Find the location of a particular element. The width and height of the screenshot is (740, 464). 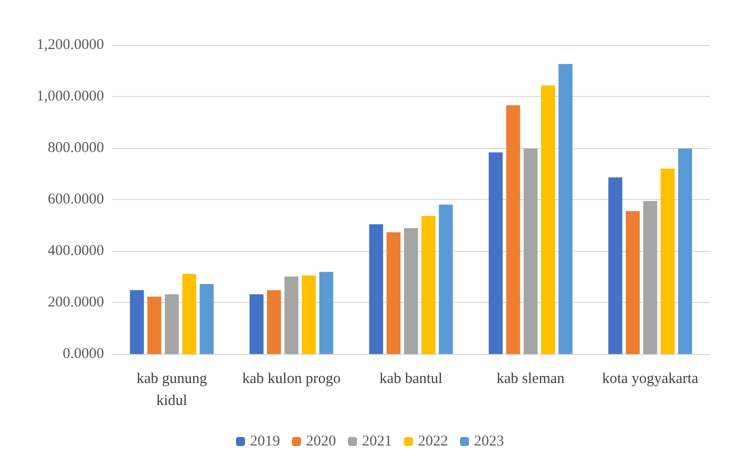

y-tick-label: 1,200.0000 is located at coordinates (70, 45).